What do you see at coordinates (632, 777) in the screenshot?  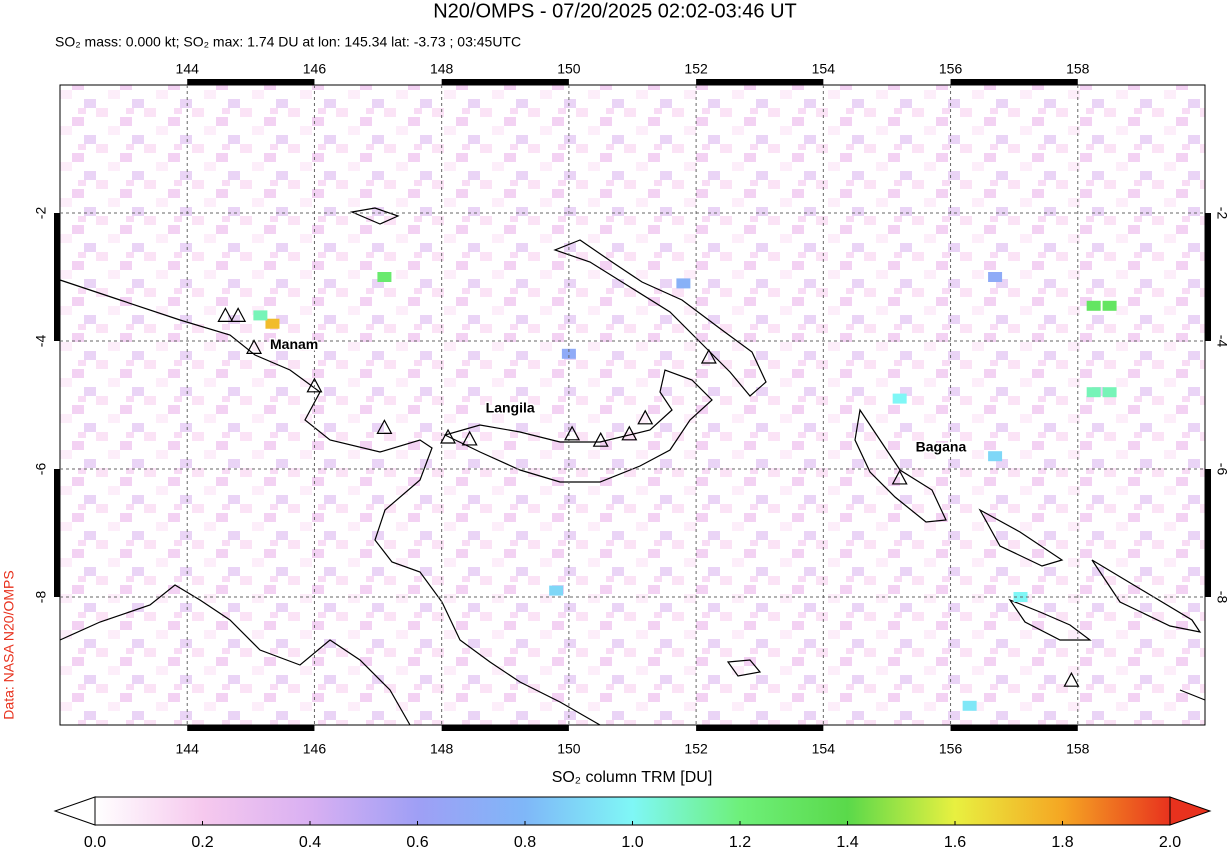 I see `colorbar-label: SO₂ column TRM [DU]` at bounding box center [632, 777].